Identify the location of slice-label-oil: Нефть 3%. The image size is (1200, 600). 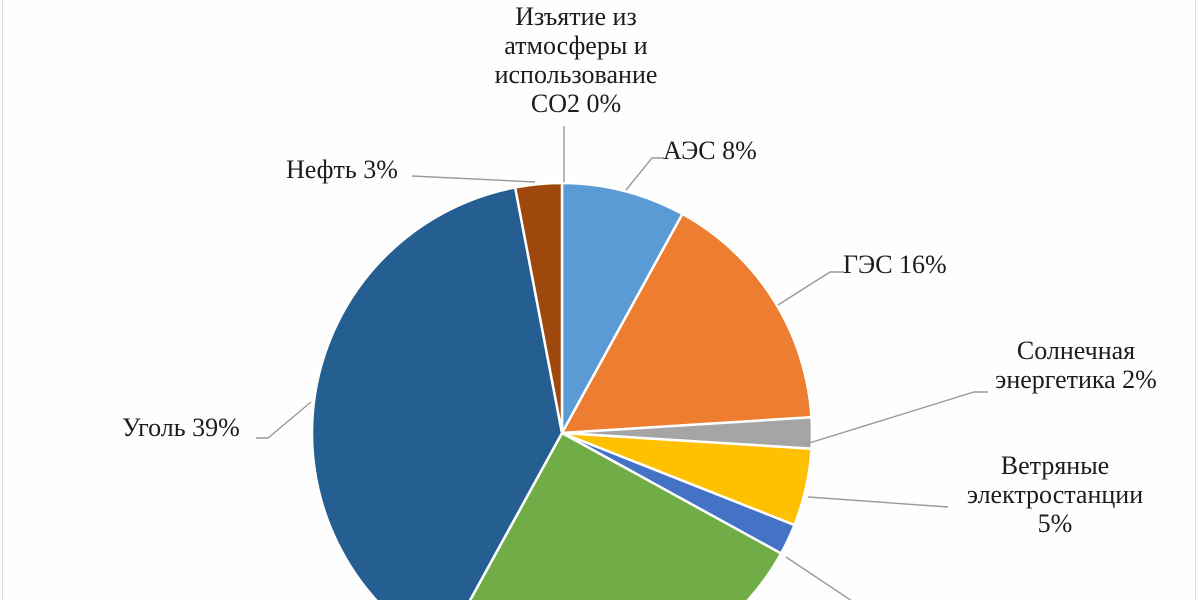
(342, 169).